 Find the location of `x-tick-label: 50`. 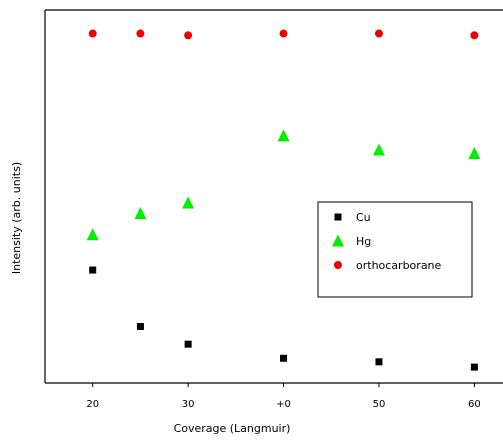

x-tick-label: 50 is located at coordinates (379, 404).